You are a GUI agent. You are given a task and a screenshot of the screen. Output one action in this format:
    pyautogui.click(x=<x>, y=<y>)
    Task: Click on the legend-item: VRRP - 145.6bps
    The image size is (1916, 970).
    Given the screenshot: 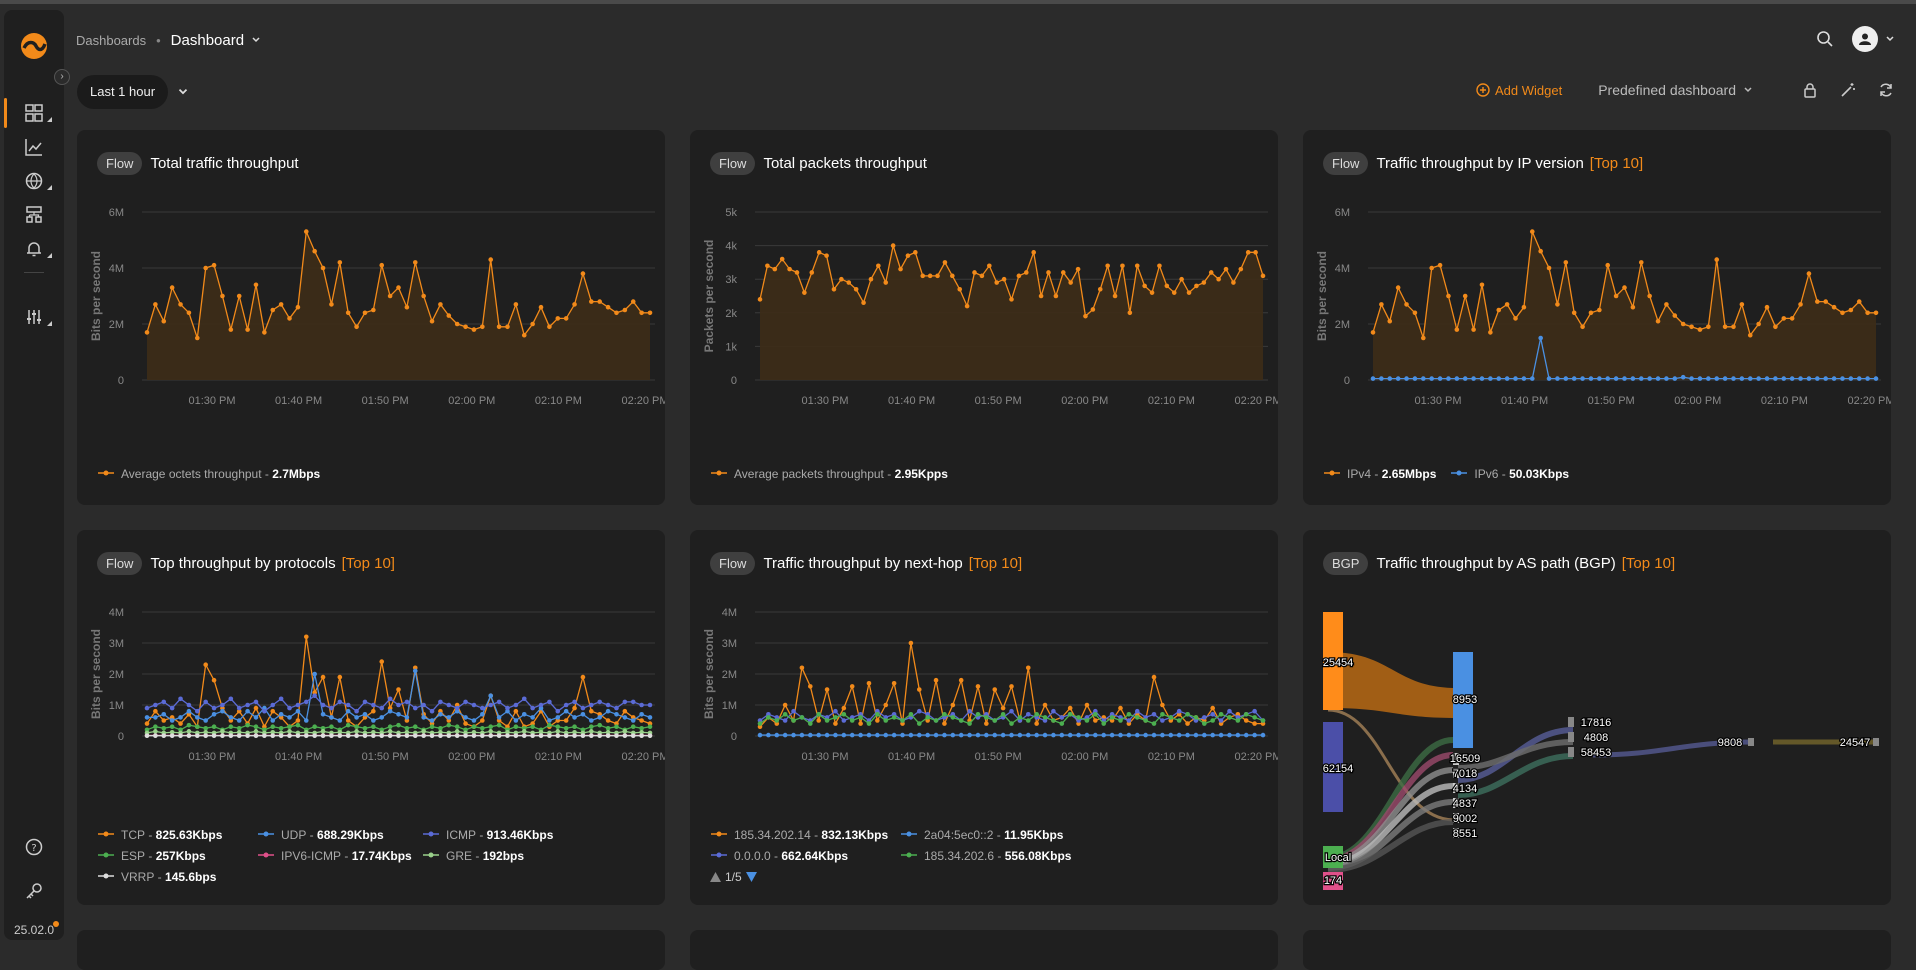 What is the action you would take?
    pyautogui.click(x=177, y=877)
    